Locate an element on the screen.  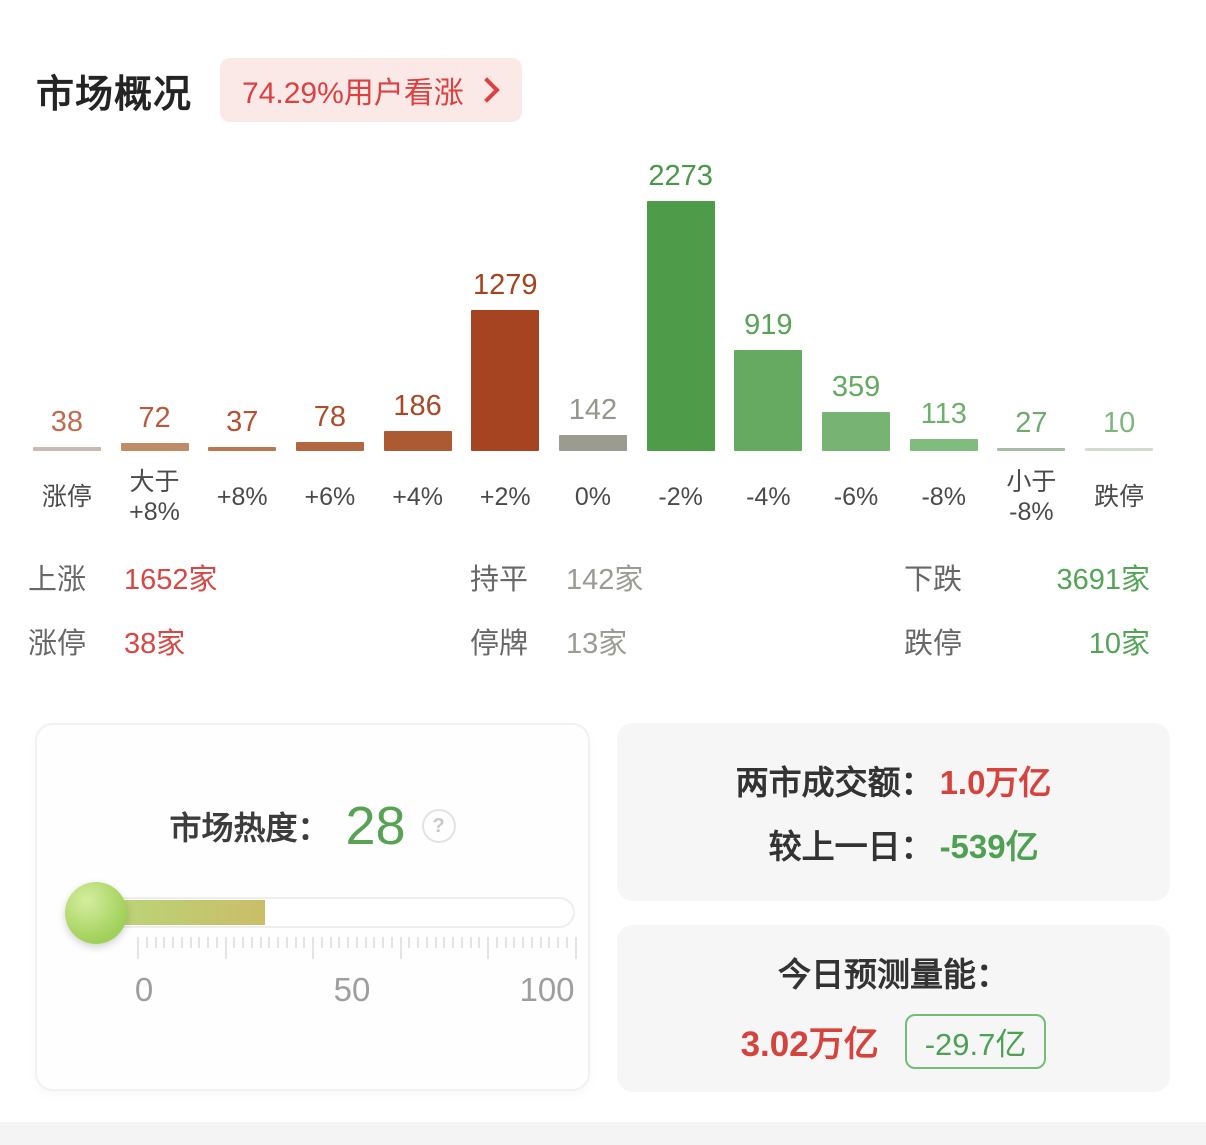
bar-column: 113 is located at coordinates (944, 424).